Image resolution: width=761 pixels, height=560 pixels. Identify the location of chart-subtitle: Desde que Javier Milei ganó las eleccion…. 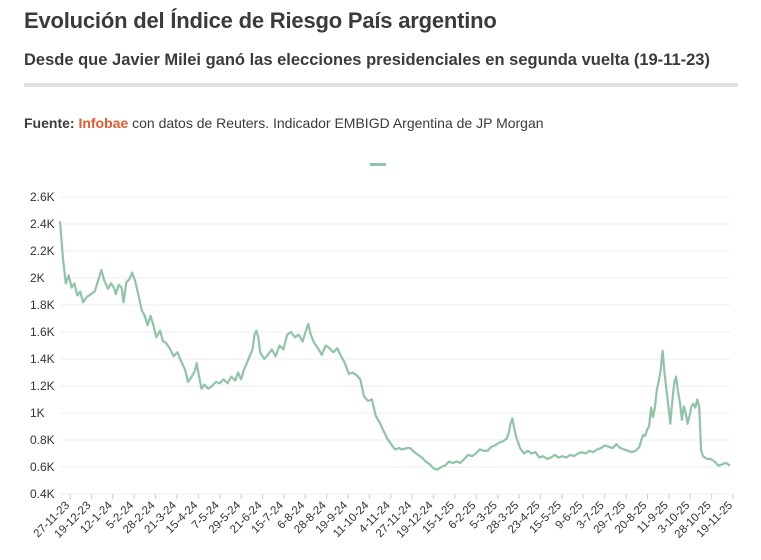
(367, 60).